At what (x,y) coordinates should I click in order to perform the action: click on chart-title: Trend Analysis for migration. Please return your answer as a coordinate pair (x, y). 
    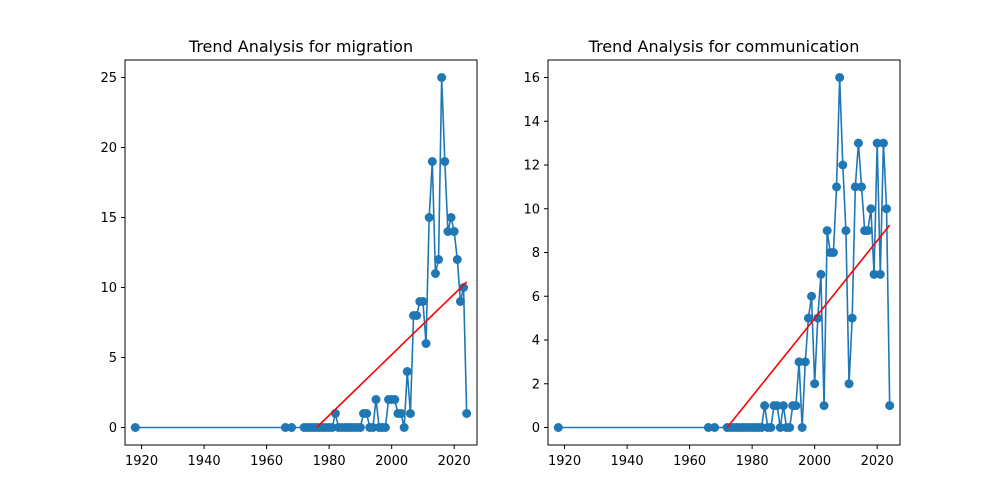
    Looking at the image, I should click on (300, 46).